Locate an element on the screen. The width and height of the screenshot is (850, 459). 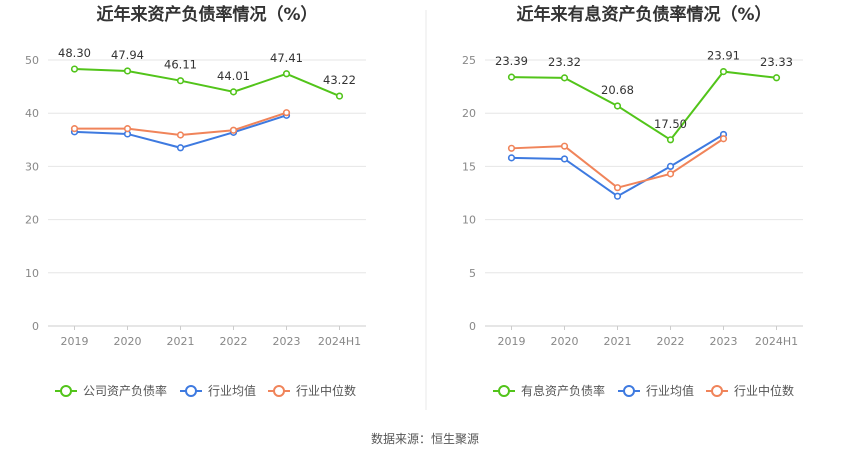
y-tick-label: 15 is located at coordinates (469, 166).